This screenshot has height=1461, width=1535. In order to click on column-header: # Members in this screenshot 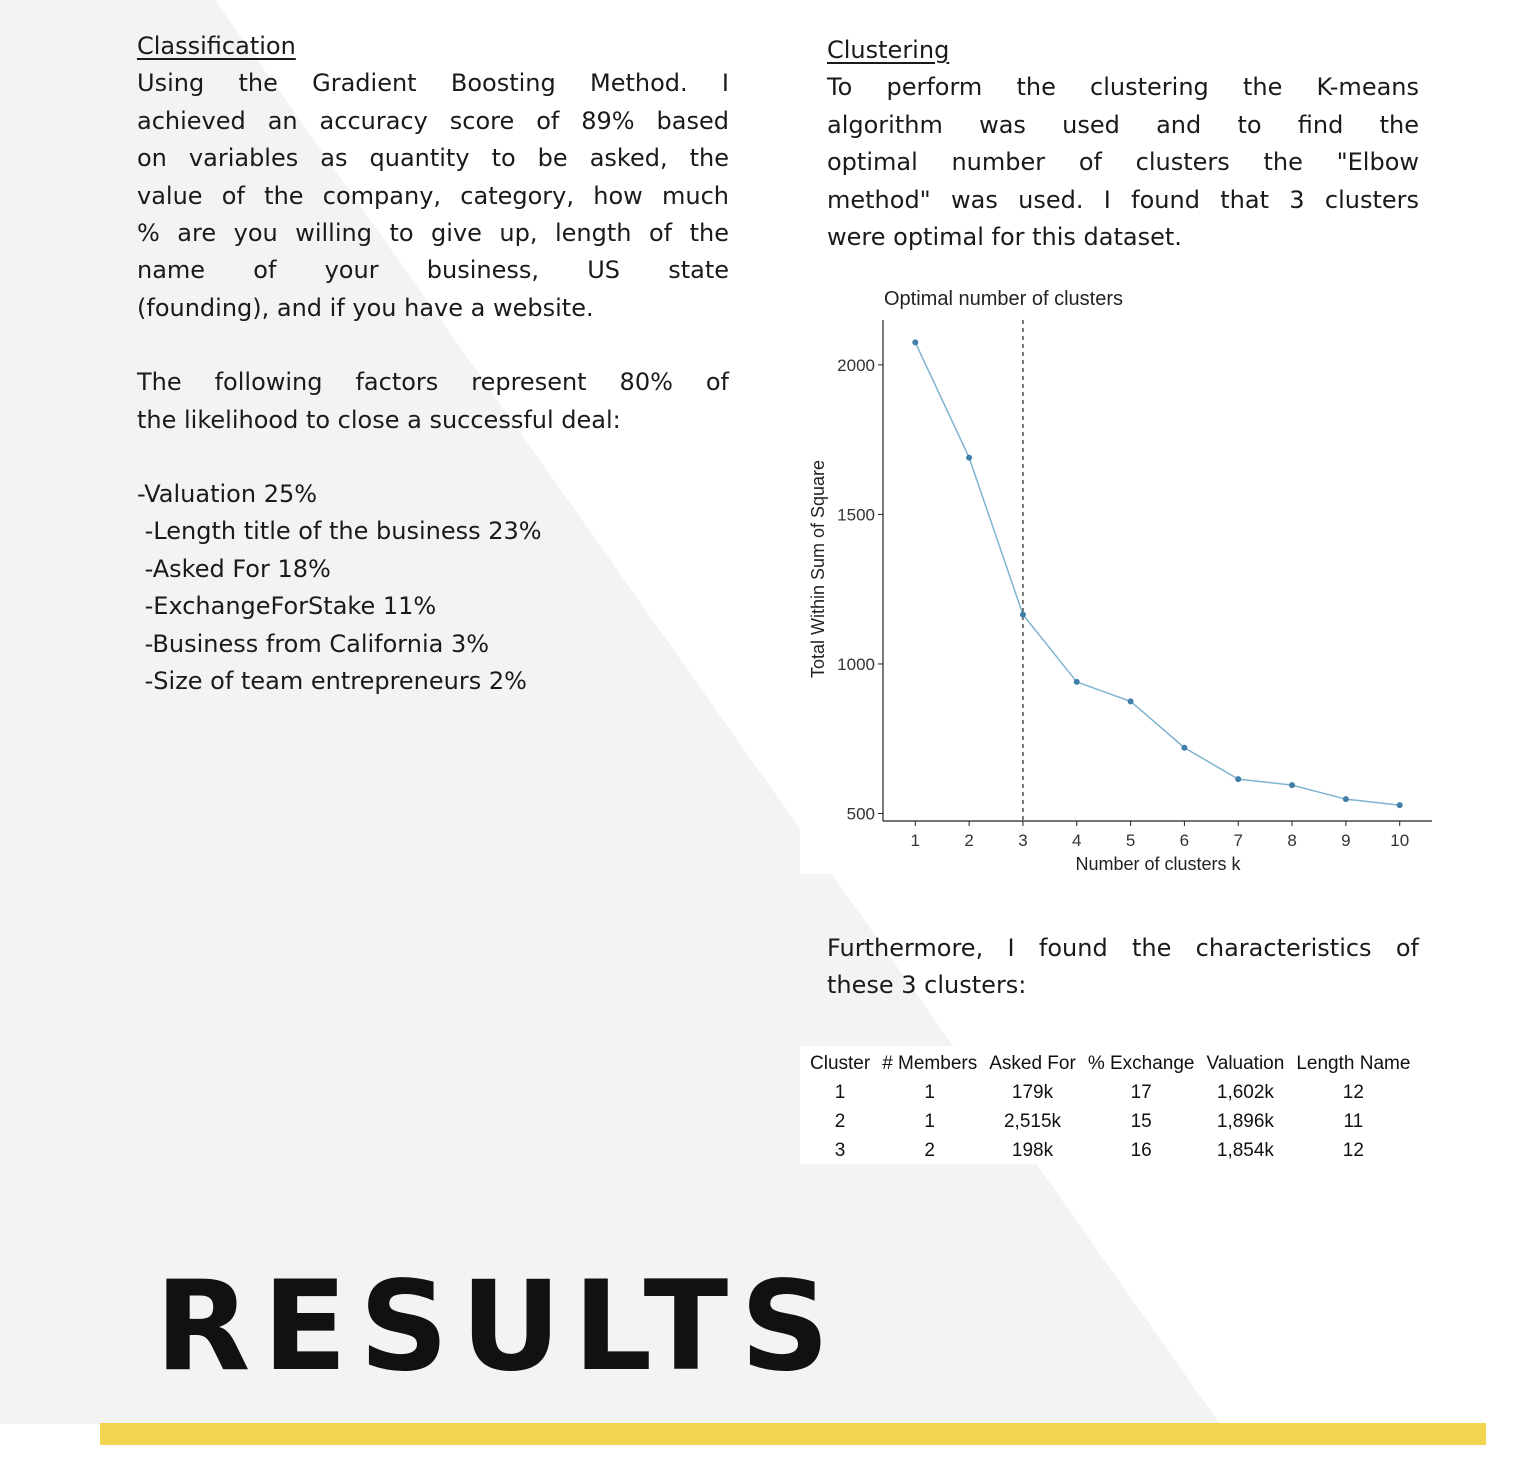, I will do `click(930, 1063)`.